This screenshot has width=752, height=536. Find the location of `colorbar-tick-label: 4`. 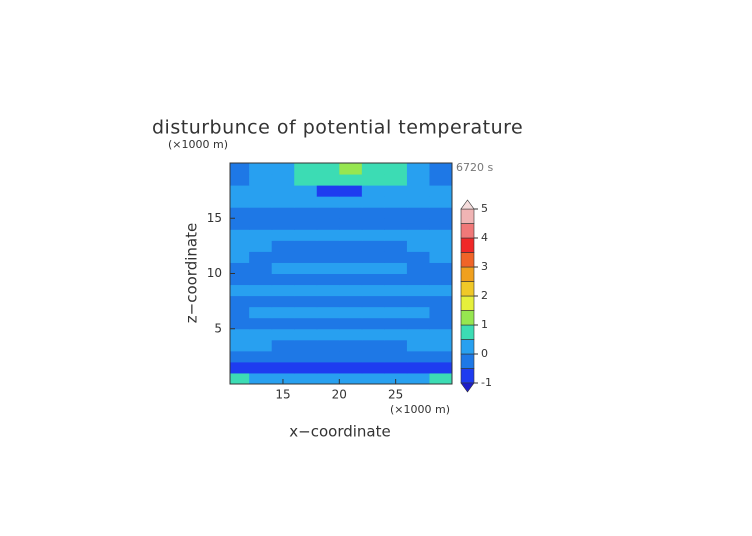

colorbar-tick-label: 4 is located at coordinates (484, 237).